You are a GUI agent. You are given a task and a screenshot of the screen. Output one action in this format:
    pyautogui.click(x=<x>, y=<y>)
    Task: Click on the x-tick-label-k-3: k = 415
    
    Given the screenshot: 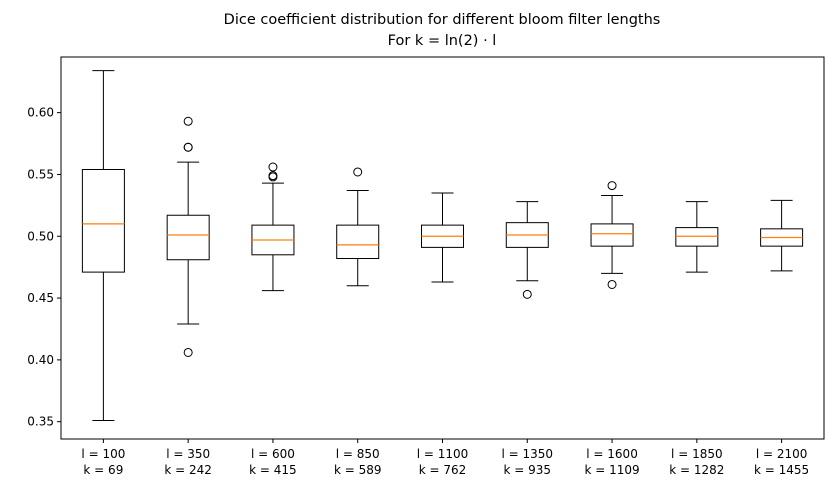 What is the action you would take?
    pyautogui.click(x=273, y=470)
    